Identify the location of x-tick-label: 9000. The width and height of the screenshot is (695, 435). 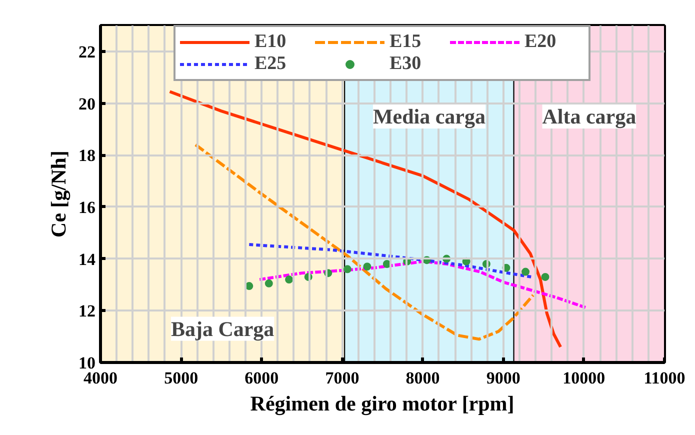
(503, 378).